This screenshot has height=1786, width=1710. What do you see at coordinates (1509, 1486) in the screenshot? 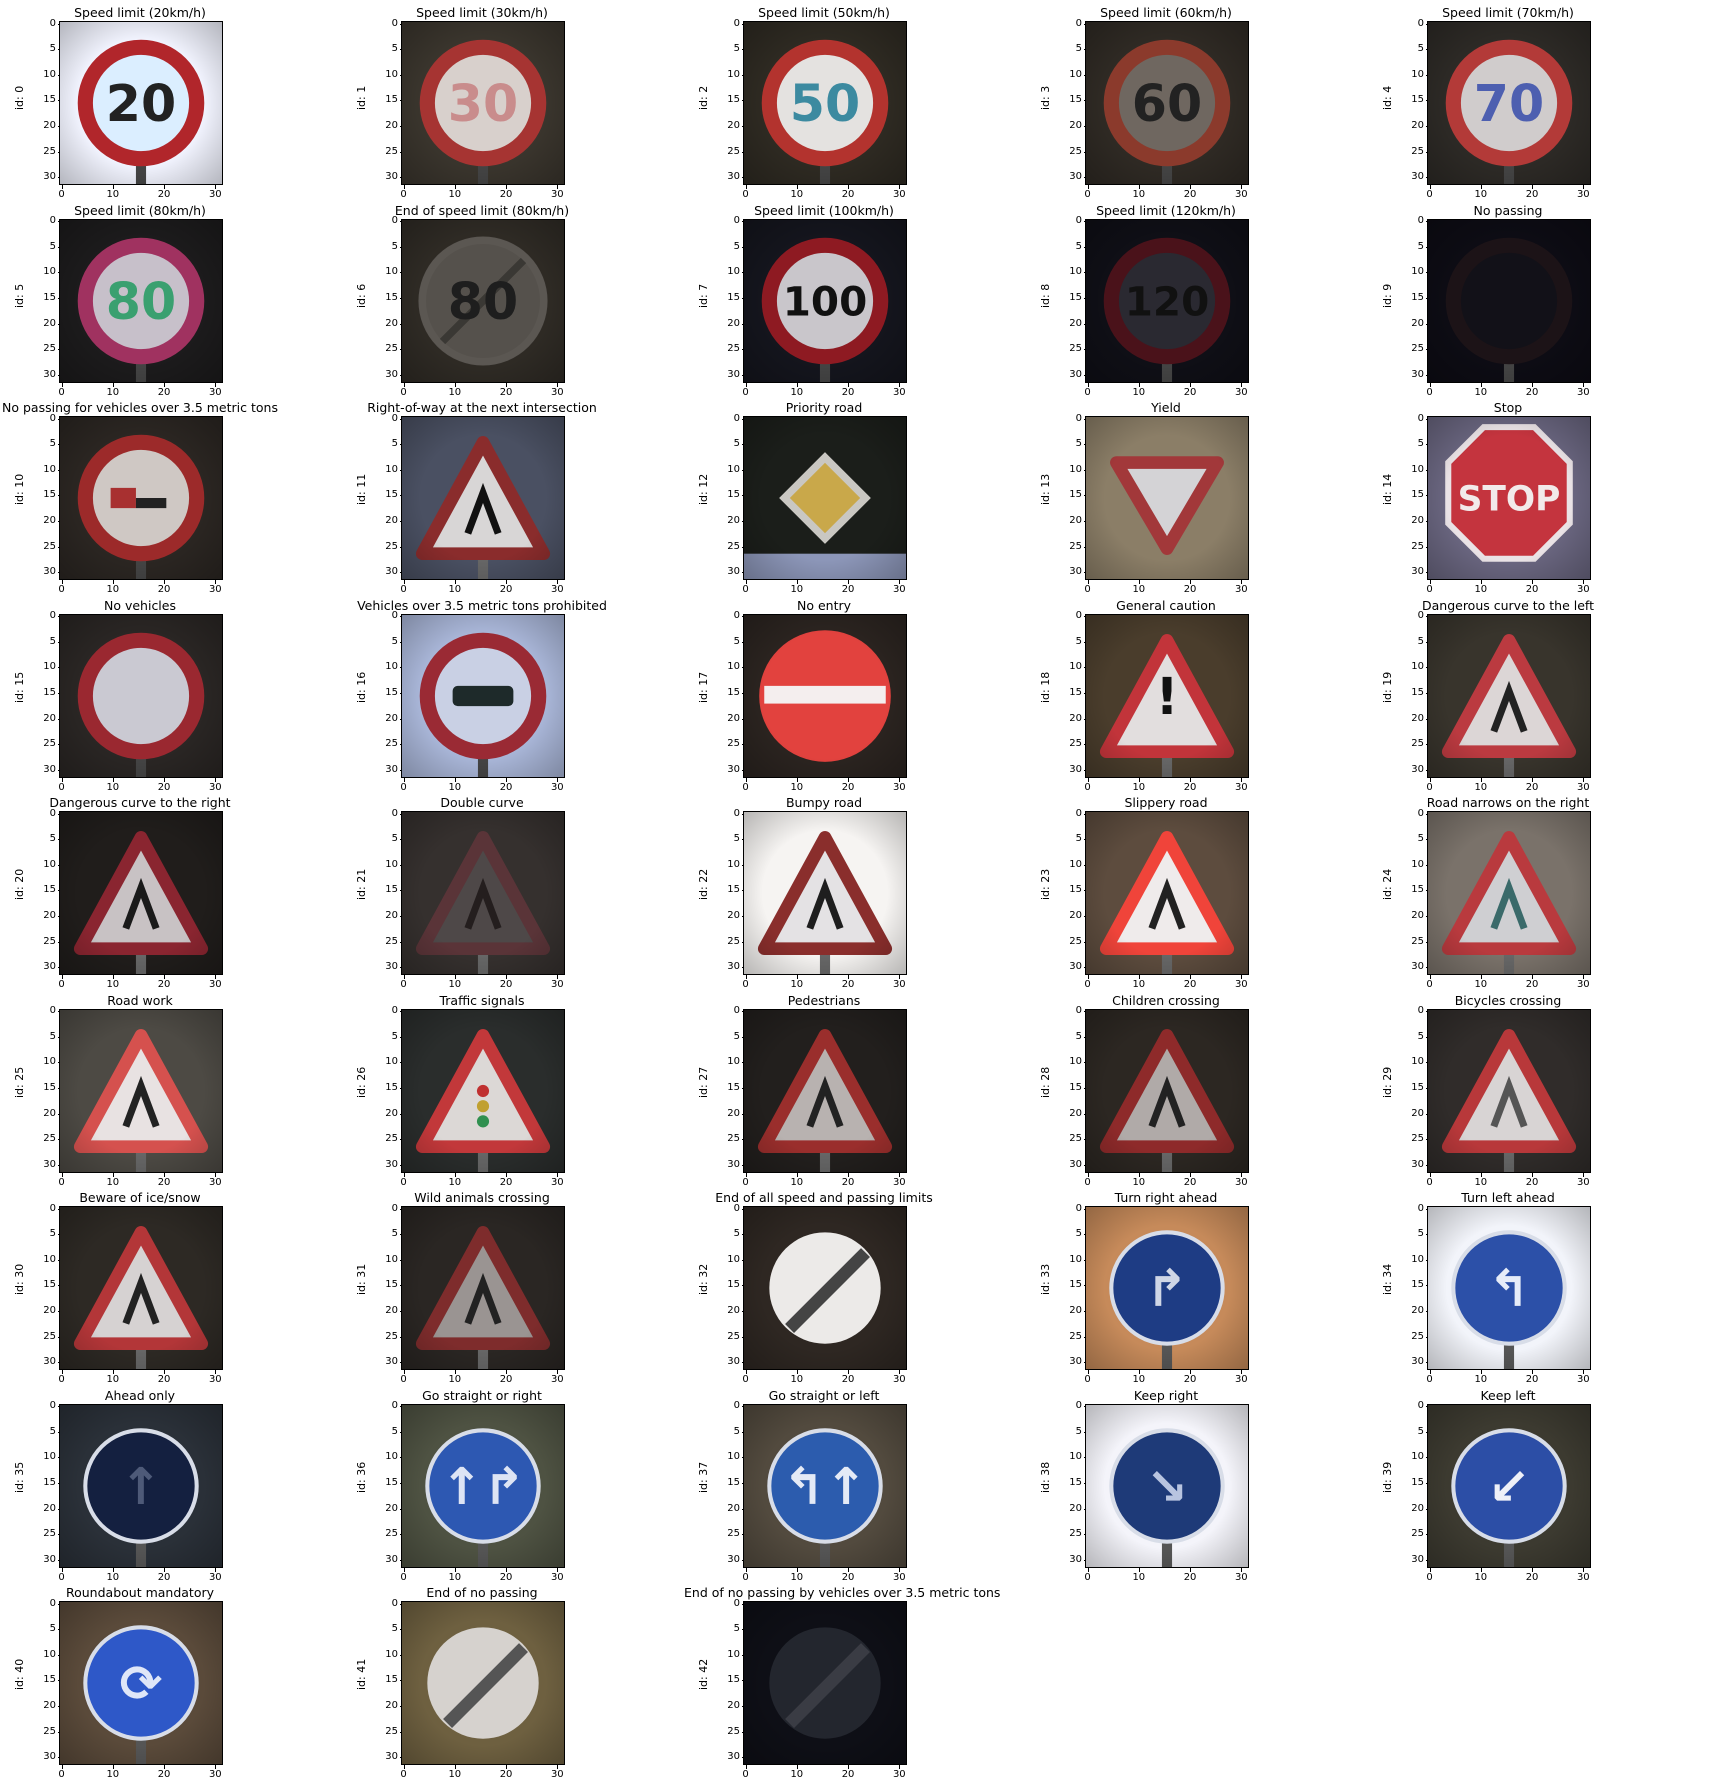
I see `sign-image: ↙` at bounding box center [1509, 1486].